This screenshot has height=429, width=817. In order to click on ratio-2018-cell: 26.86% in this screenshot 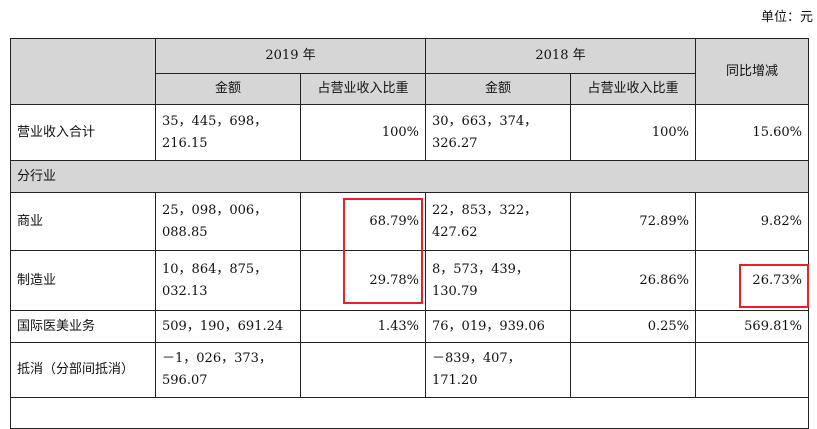, I will do `click(633, 280)`.